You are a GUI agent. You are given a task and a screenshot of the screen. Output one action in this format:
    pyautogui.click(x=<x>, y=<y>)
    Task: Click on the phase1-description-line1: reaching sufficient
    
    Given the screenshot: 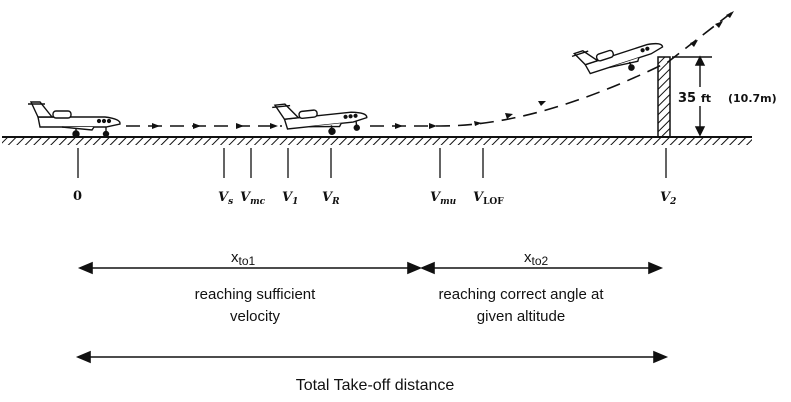 What is the action you would take?
    pyautogui.click(x=255, y=294)
    